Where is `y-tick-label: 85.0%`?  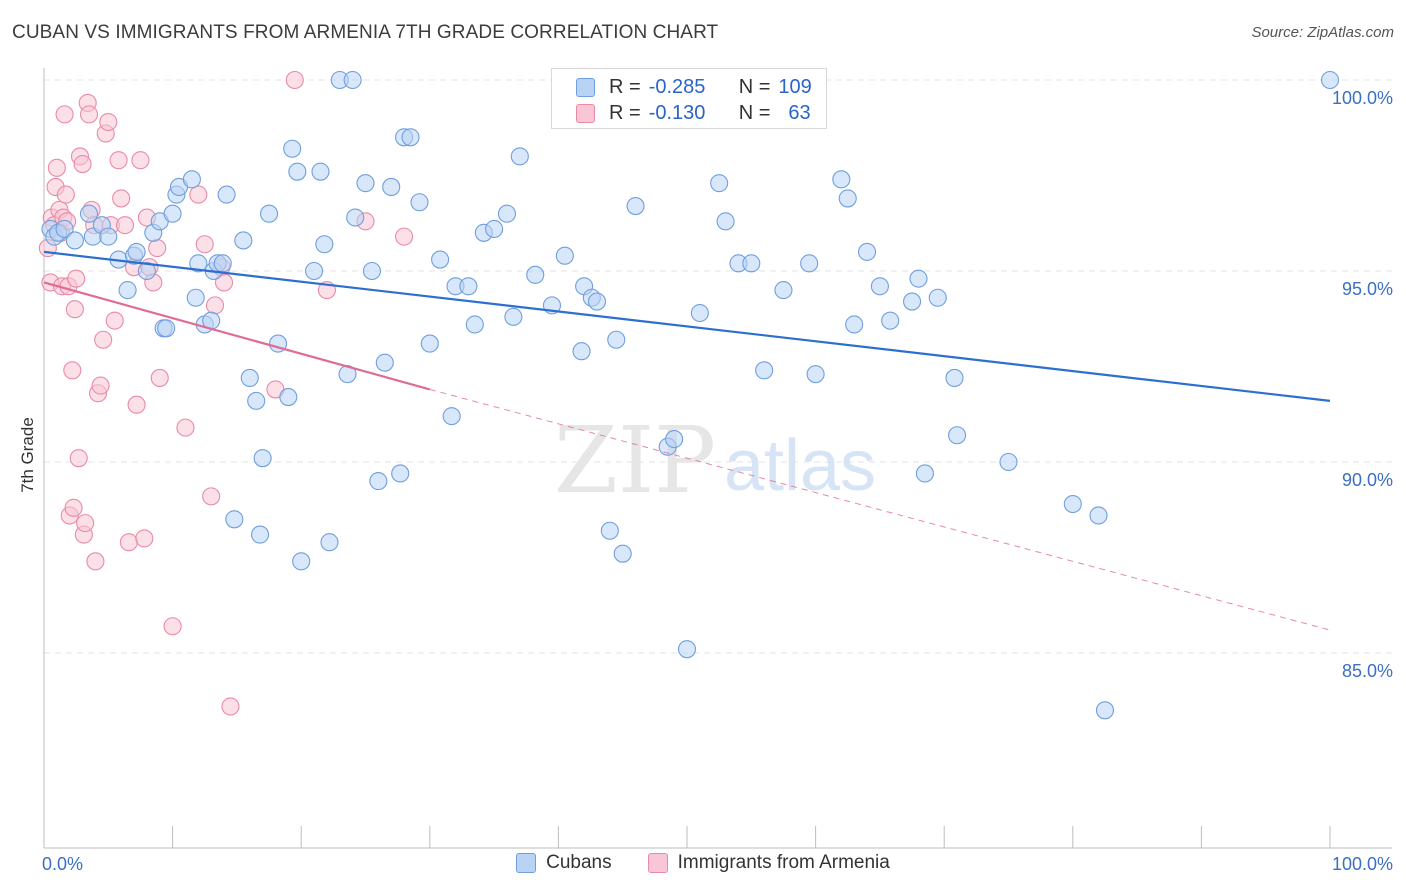 y-tick-label: 85.0% is located at coordinates (1367, 671).